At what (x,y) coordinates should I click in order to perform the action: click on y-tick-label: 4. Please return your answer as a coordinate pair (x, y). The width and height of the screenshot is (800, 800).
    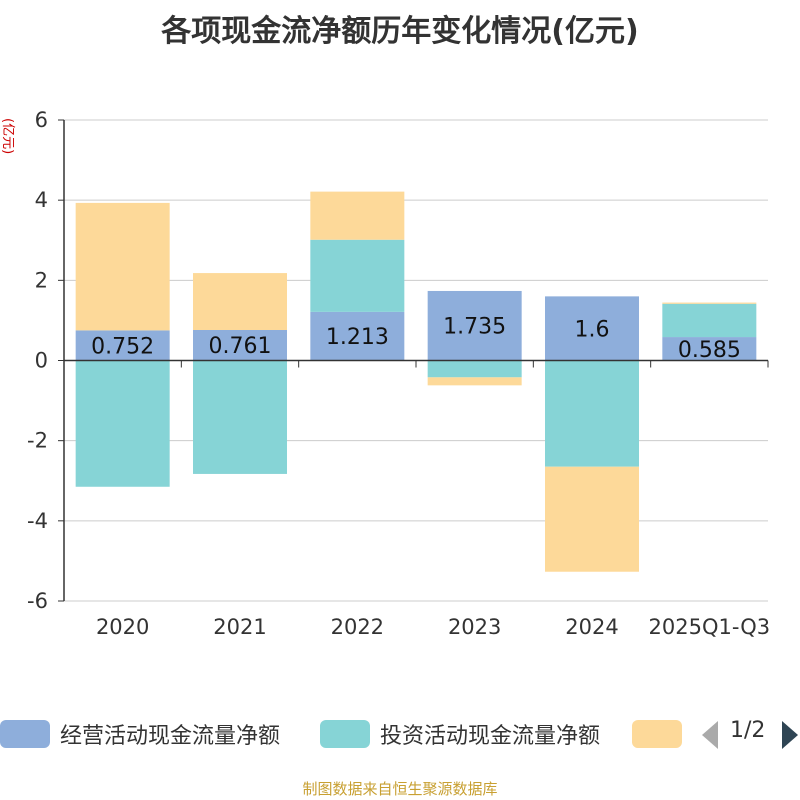
    Looking at the image, I should click on (41, 200).